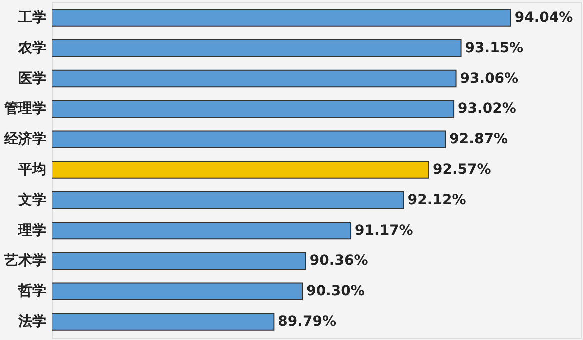 Image resolution: width=583 pixels, height=340 pixels. I want to click on y-tick-label: 平均, so click(32, 170).